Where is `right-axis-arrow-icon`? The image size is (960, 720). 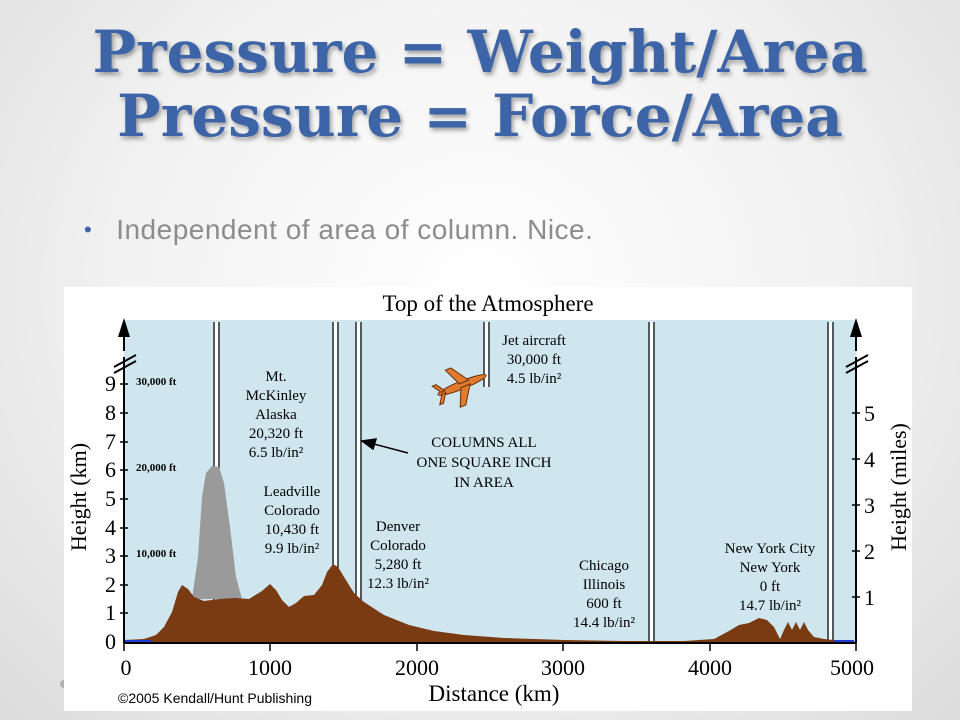 right-axis-arrow-icon is located at coordinates (856, 327).